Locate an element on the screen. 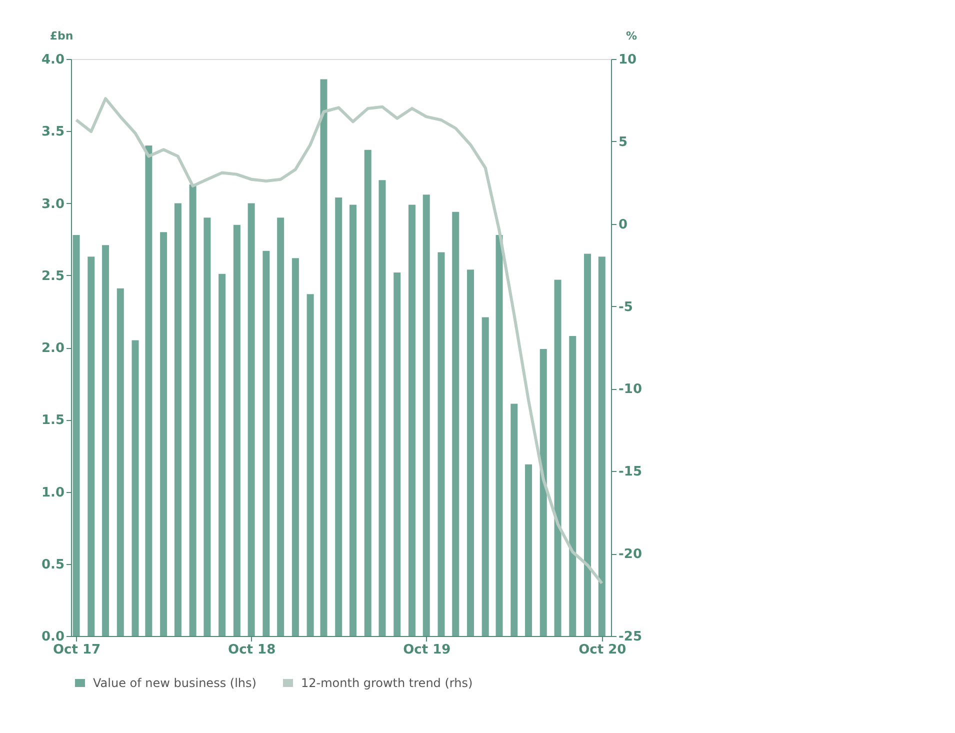 The height and width of the screenshot is (733, 955). y-tick-label: 0.5 is located at coordinates (52, 564).